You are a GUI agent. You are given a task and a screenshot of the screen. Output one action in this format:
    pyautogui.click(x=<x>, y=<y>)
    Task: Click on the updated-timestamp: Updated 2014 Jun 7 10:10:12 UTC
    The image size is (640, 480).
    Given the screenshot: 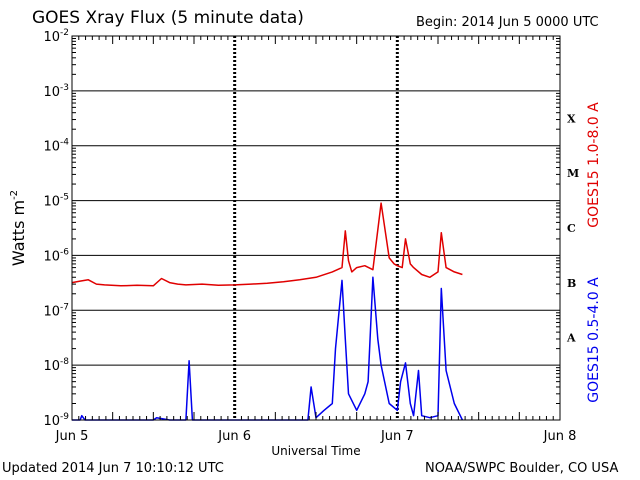 What is the action you would take?
    pyautogui.click(x=113, y=468)
    